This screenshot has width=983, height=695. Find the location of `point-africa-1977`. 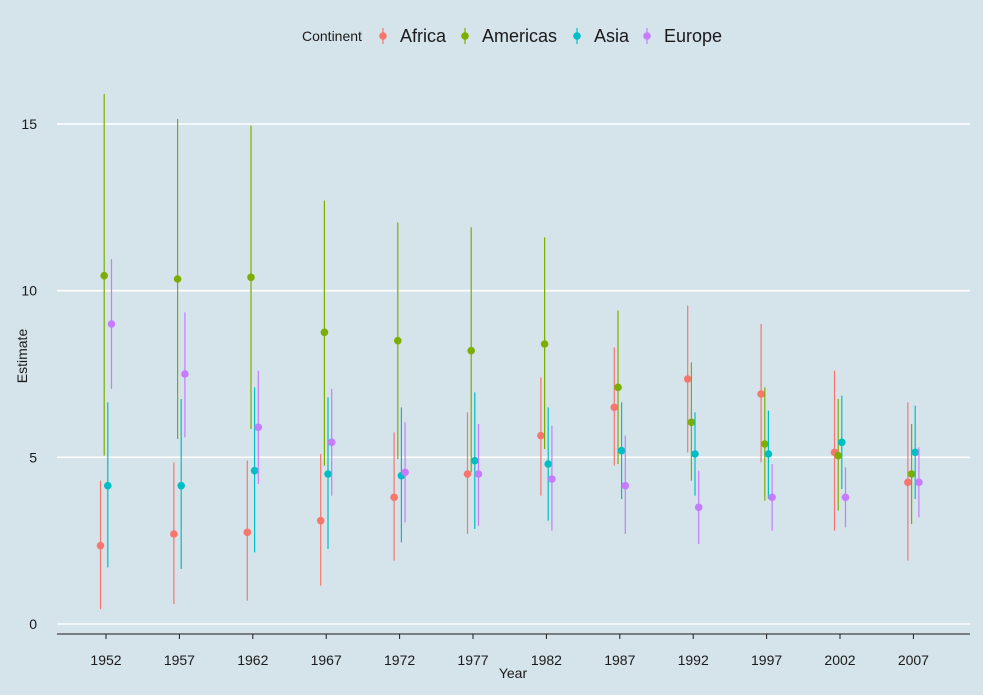

point-africa-1977 is located at coordinates (467, 474).